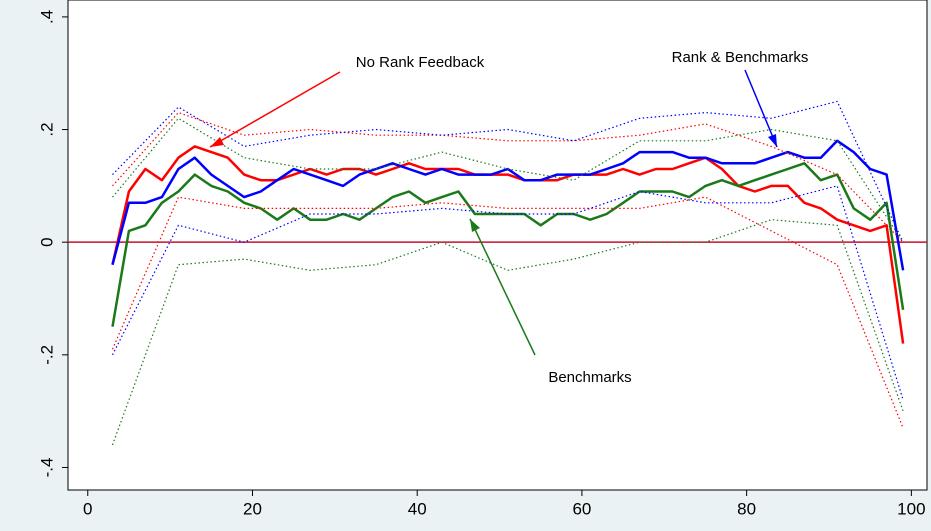 This screenshot has width=931, height=531. Describe the element at coordinates (87, 508) in the screenshot. I see `x-tick-label: 0` at that location.